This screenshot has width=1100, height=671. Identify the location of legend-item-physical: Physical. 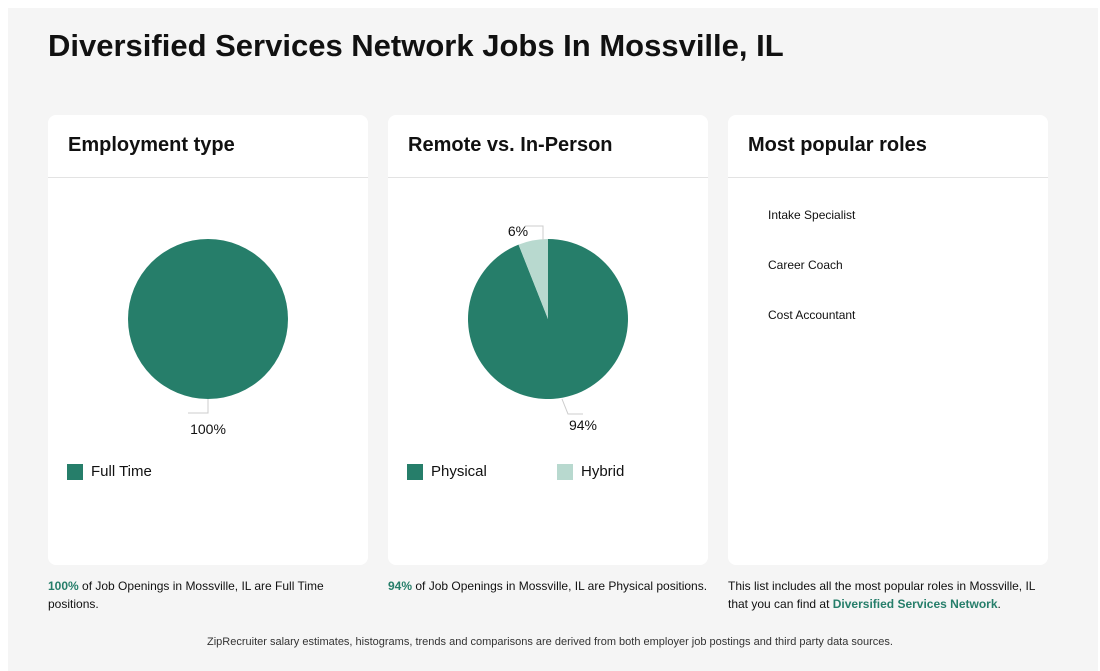
(482, 471).